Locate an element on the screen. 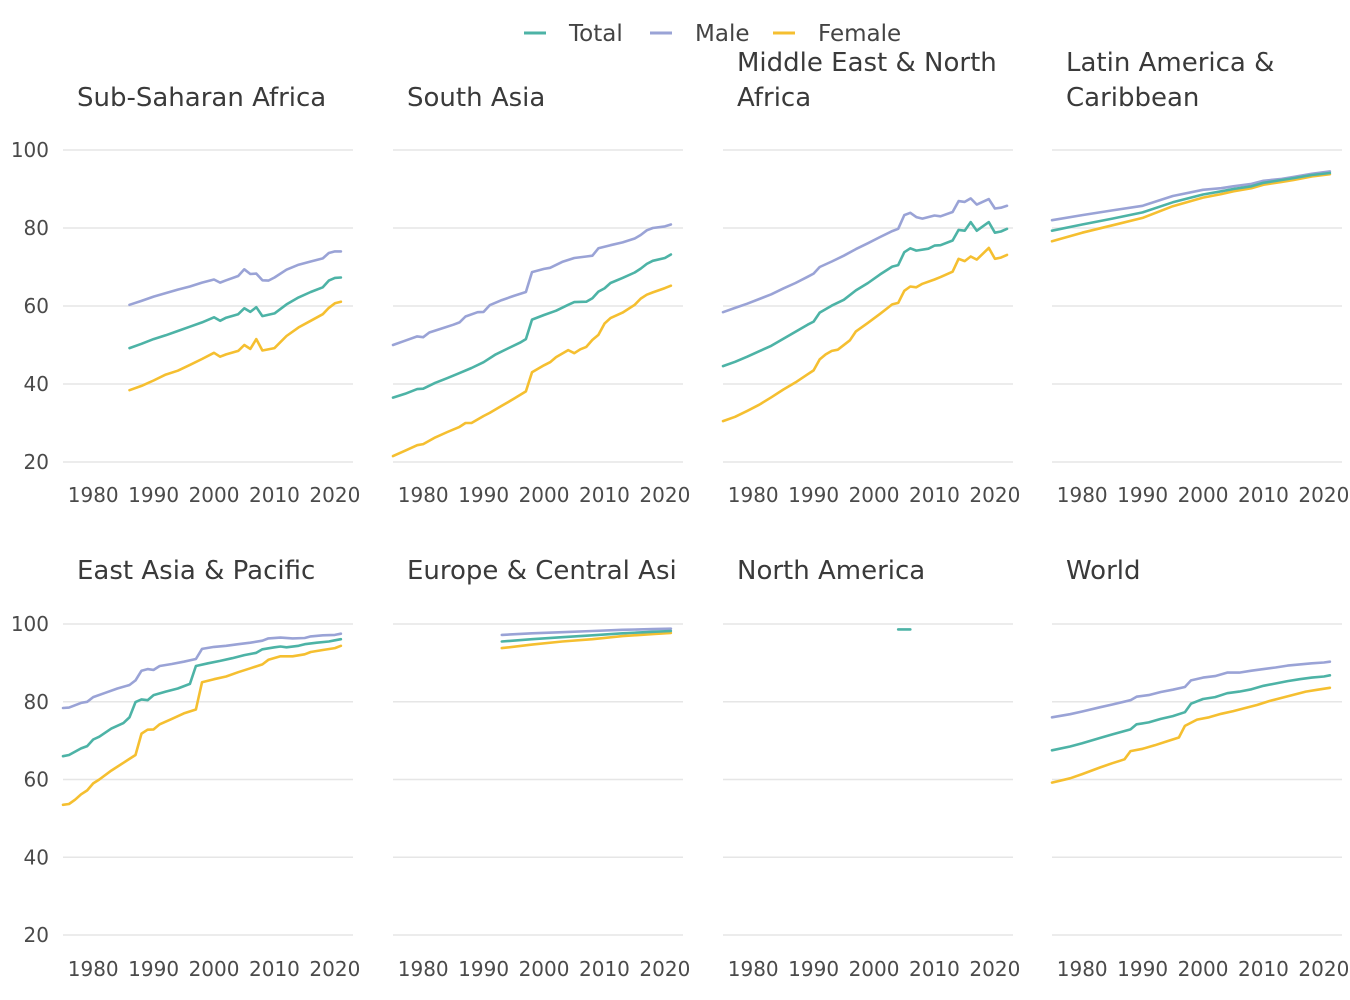 This screenshot has width=1350, height=1000. legend-item-total: Total is located at coordinates (573, 34).